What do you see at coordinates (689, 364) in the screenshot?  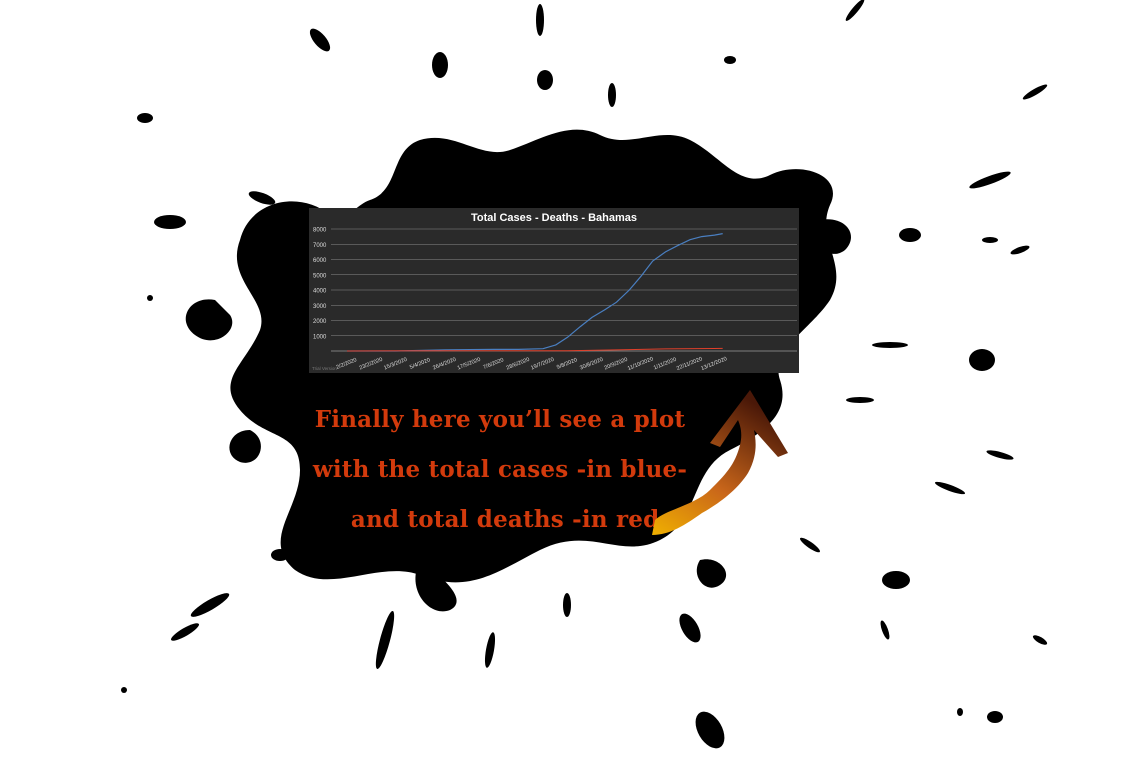 I see `x-tick-label: 22/11/2020` at bounding box center [689, 364].